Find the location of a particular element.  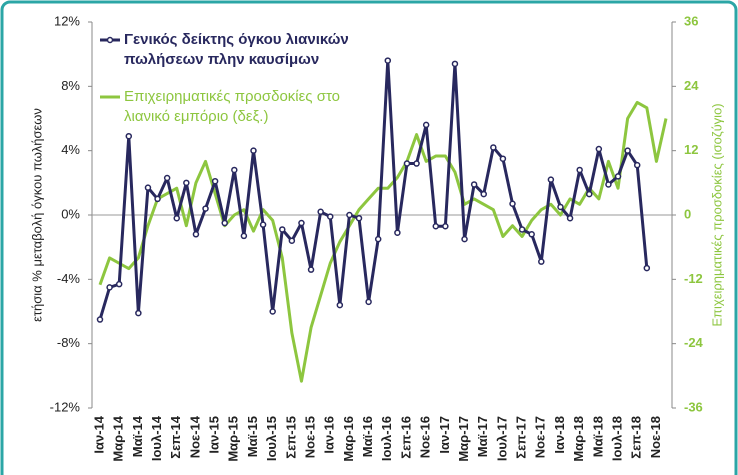

x-tick-label: Σεπ-15 is located at coordinates (290, 437).